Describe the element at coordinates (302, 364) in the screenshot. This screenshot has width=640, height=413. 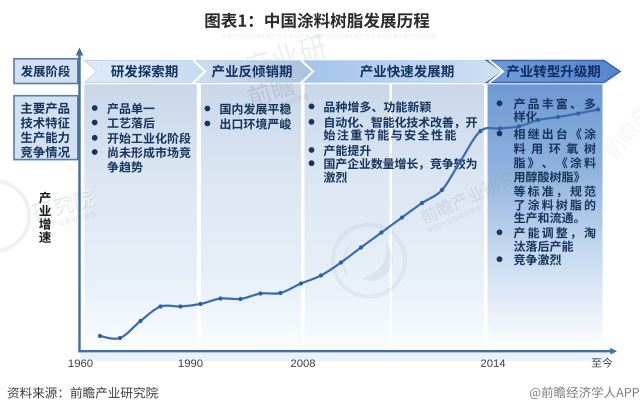
I see `svg-text: 2008` at that location.